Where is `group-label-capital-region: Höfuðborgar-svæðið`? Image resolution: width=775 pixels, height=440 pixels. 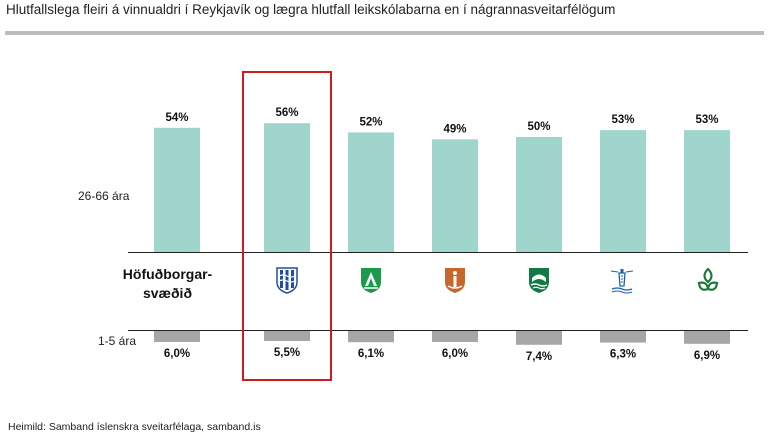
group-label-capital-region: Höfuðborgar-svæðið is located at coordinates (167, 284).